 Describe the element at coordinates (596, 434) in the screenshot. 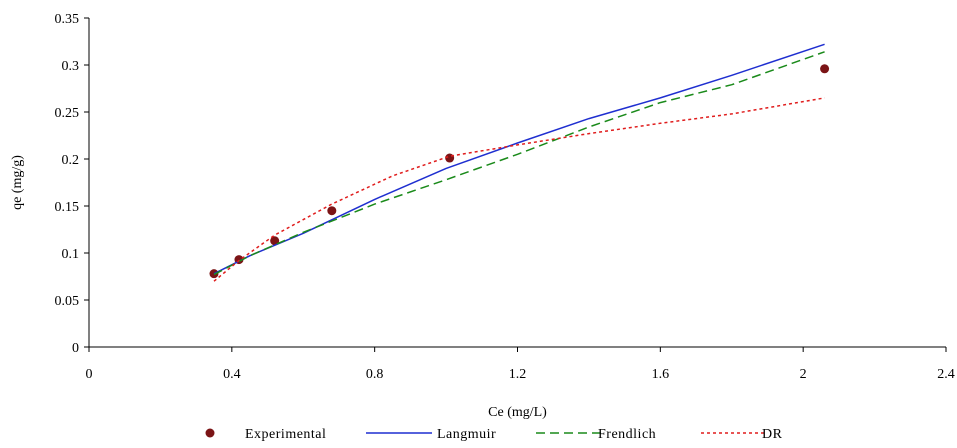

I see `legend-item-frendlich: Frendlich` at that location.